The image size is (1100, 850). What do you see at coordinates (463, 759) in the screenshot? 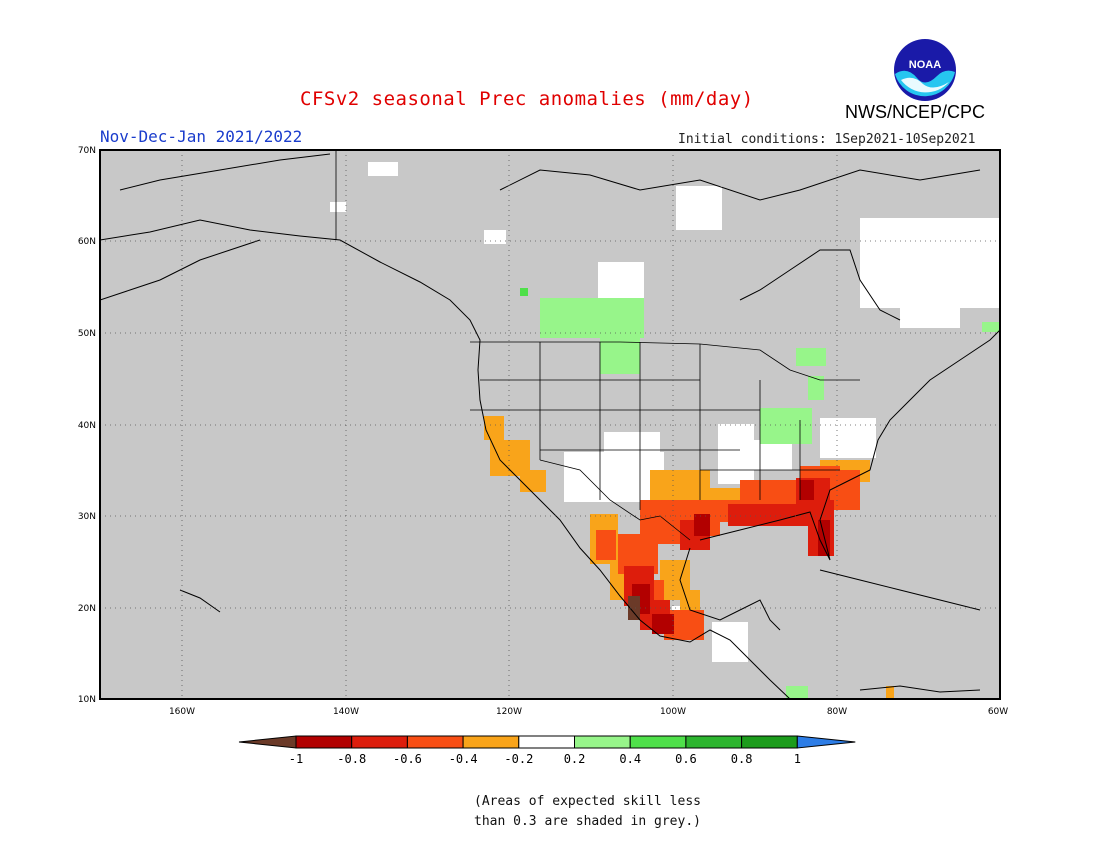
I see `colorbar-label: -0.4` at bounding box center [463, 759].